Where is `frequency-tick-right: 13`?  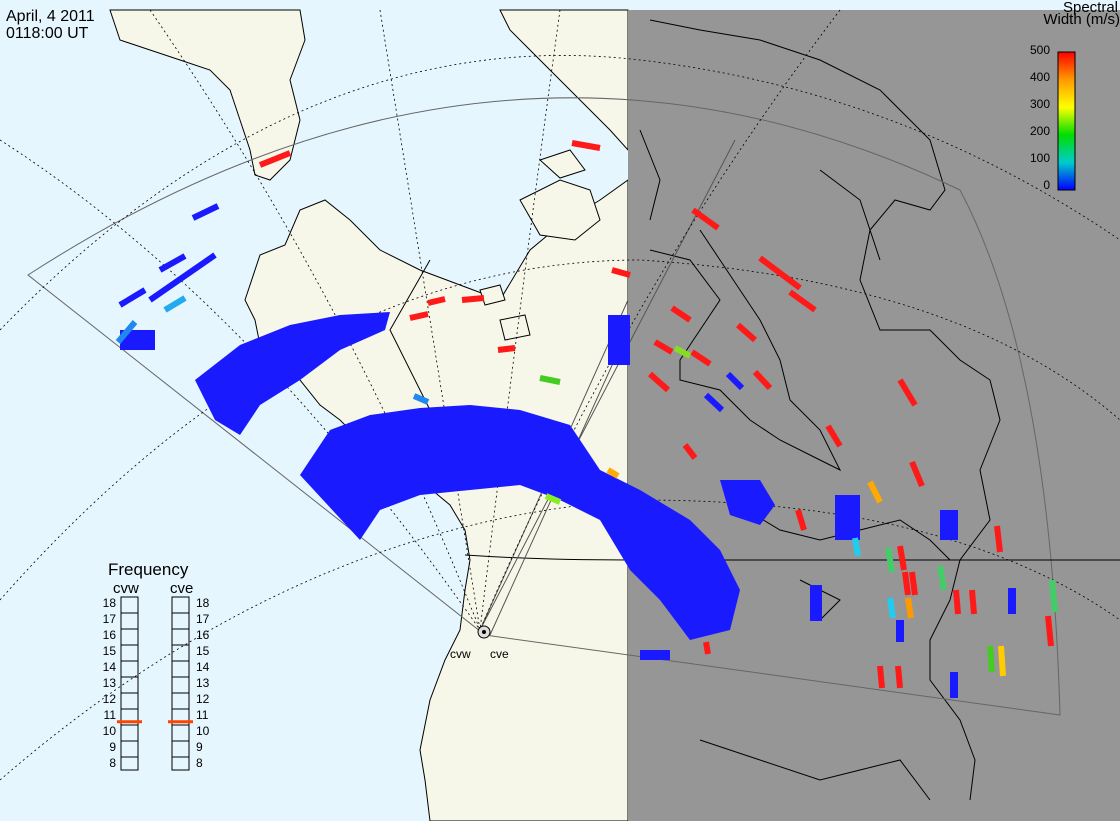 frequency-tick-right: 13 is located at coordinates (203, 683).